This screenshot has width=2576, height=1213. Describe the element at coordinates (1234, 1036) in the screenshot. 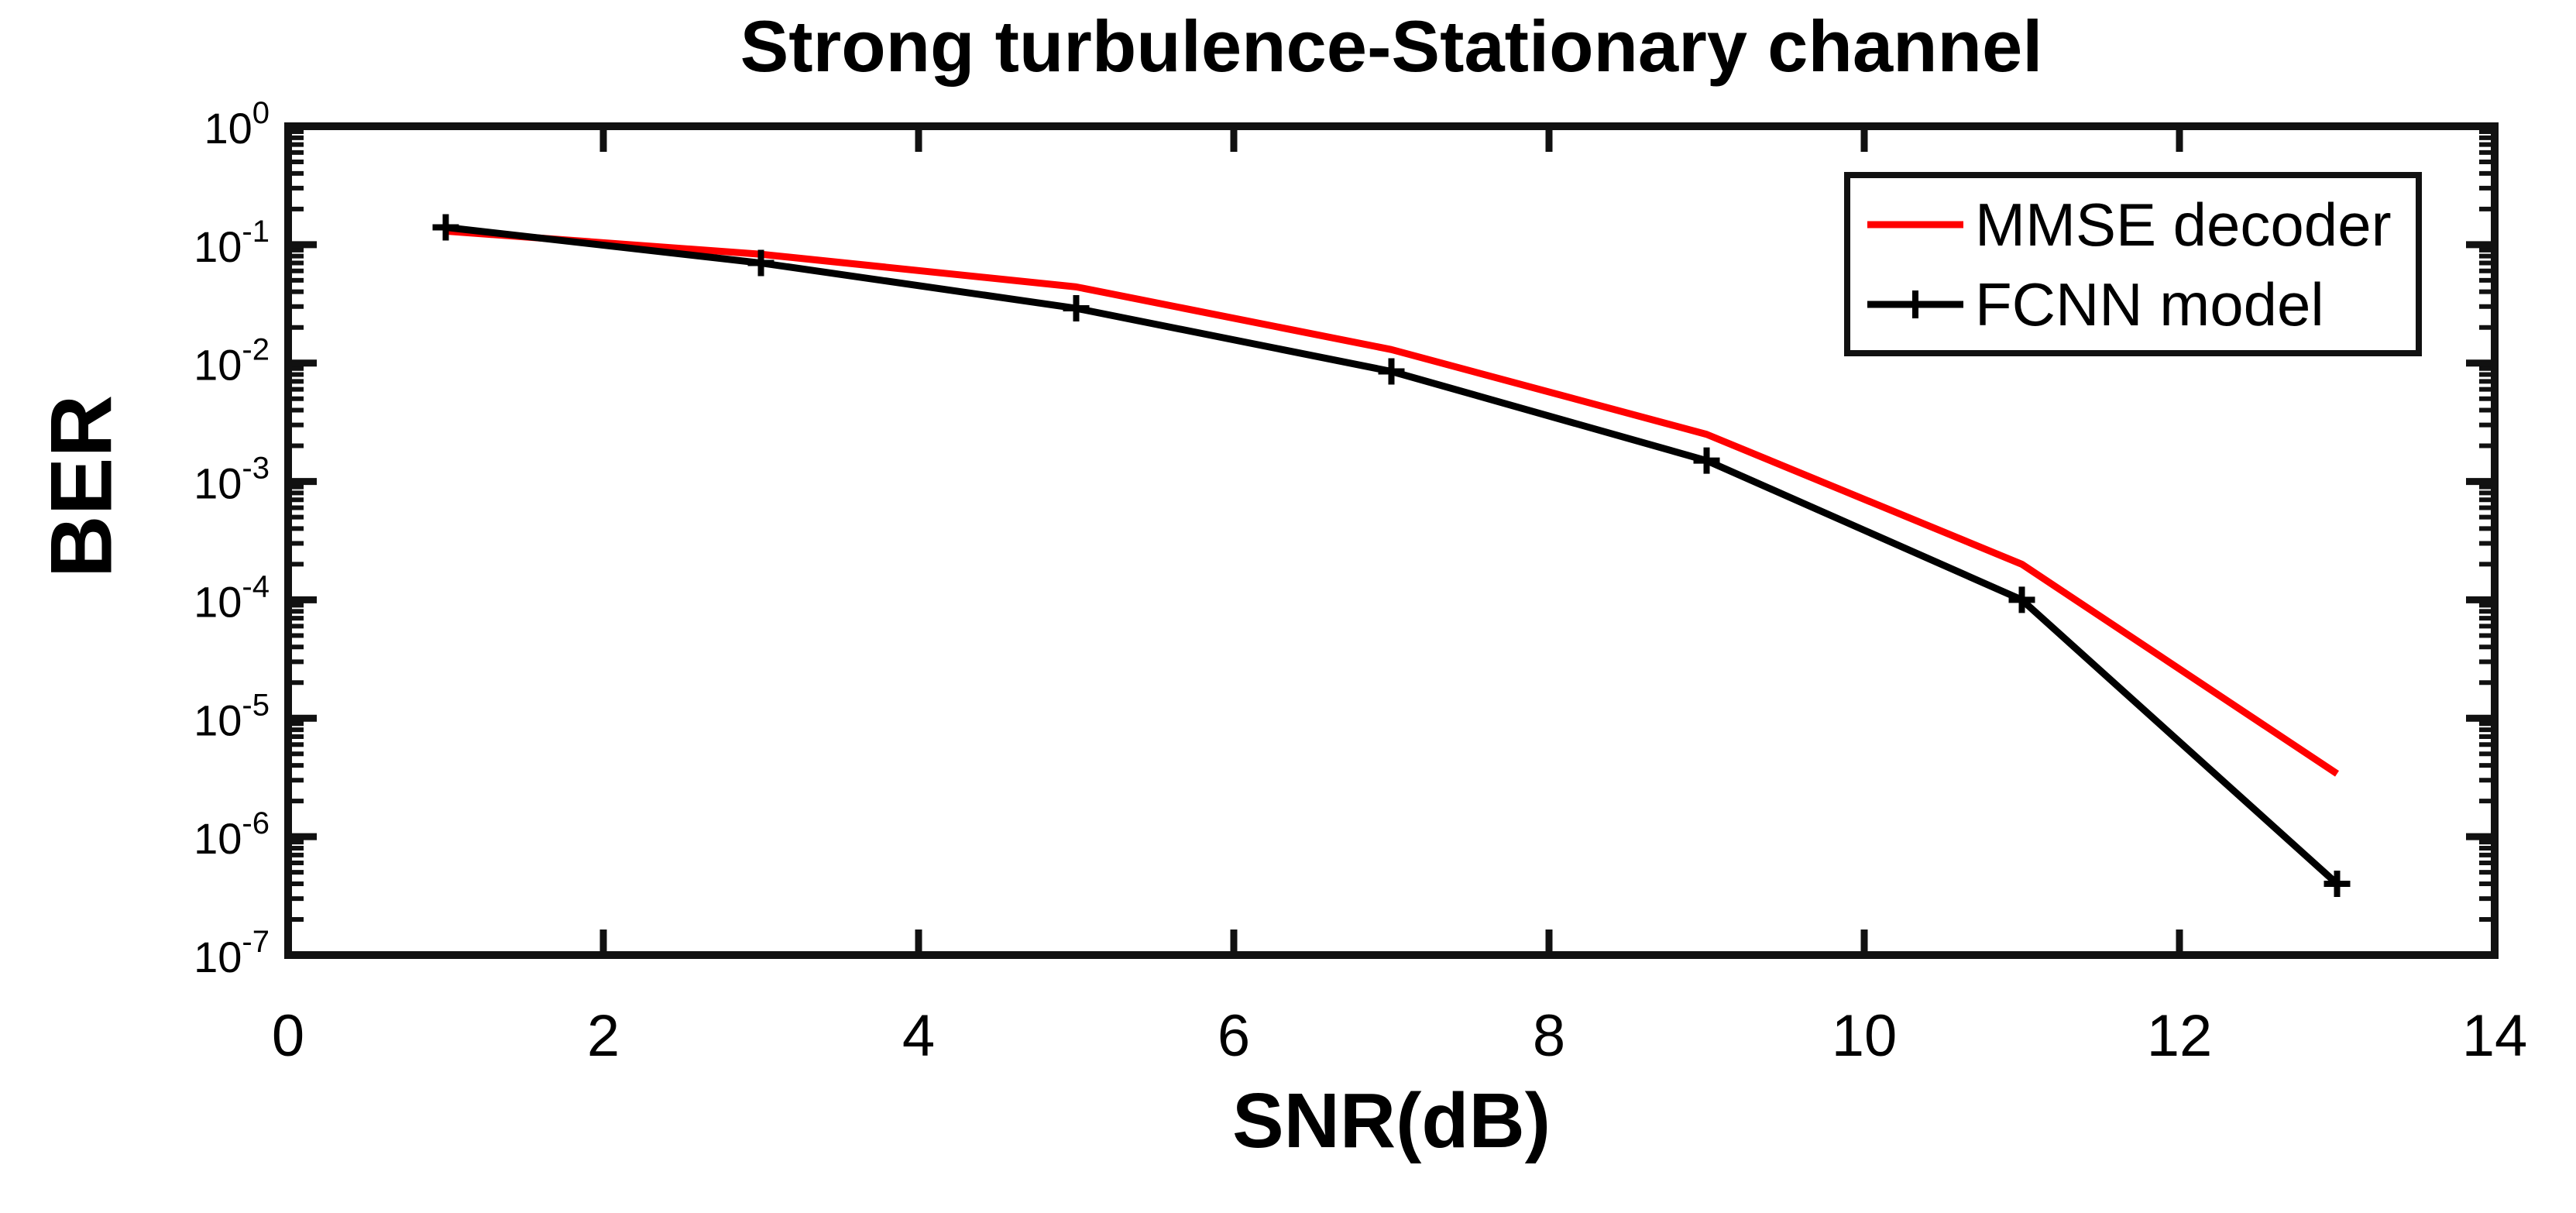

I see `x-tick-label: 6` at that location.